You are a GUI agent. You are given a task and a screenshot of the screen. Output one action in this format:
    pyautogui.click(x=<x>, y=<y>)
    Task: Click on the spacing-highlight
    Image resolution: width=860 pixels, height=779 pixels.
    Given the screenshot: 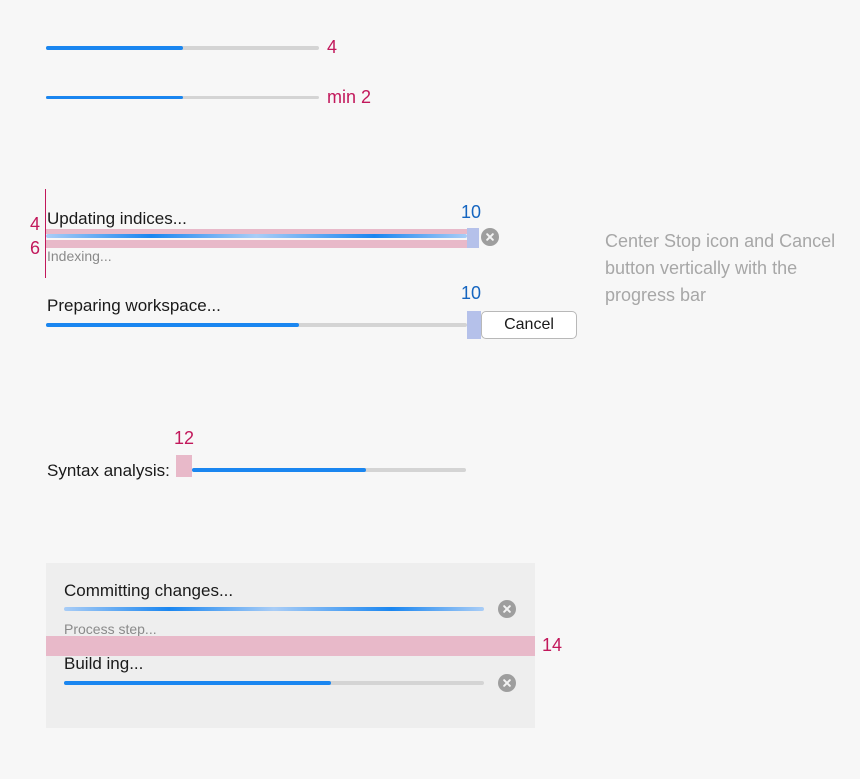 What is the action you would take?
    pyautogui.click(x=290, y=646)
    